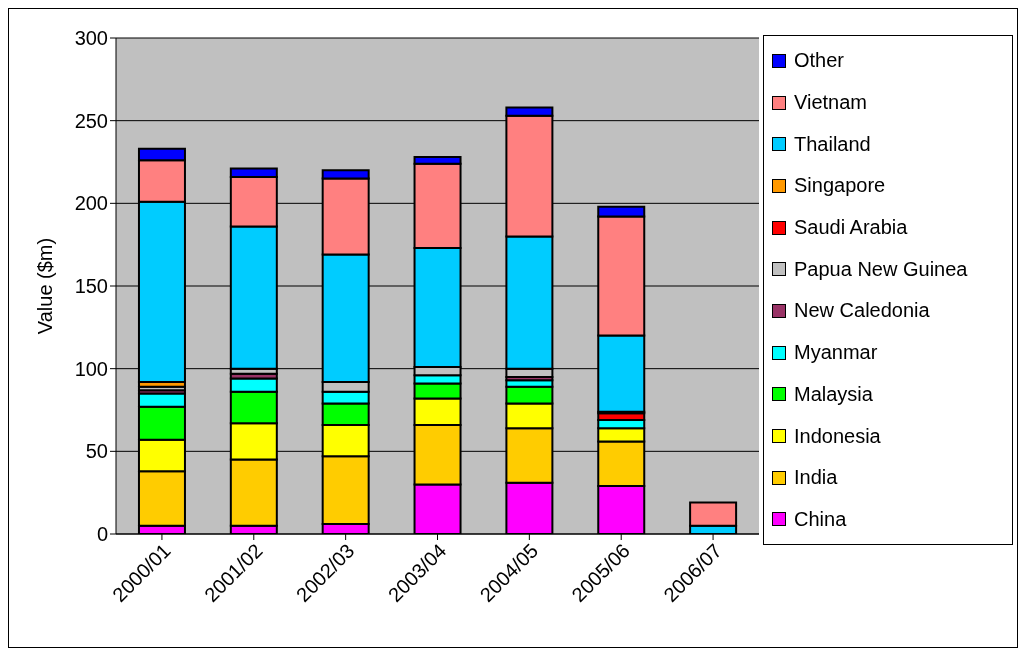 The height and width of the screenshot is (653, 1026). I want to click on y-tick-label: 150, so click(91, 286).